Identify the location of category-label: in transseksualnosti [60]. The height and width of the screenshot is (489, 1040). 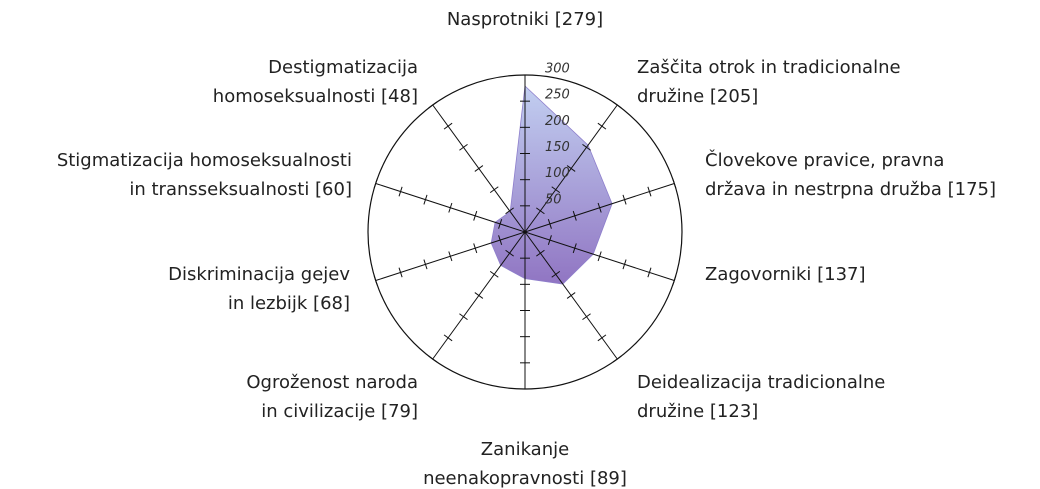
(240, 189).